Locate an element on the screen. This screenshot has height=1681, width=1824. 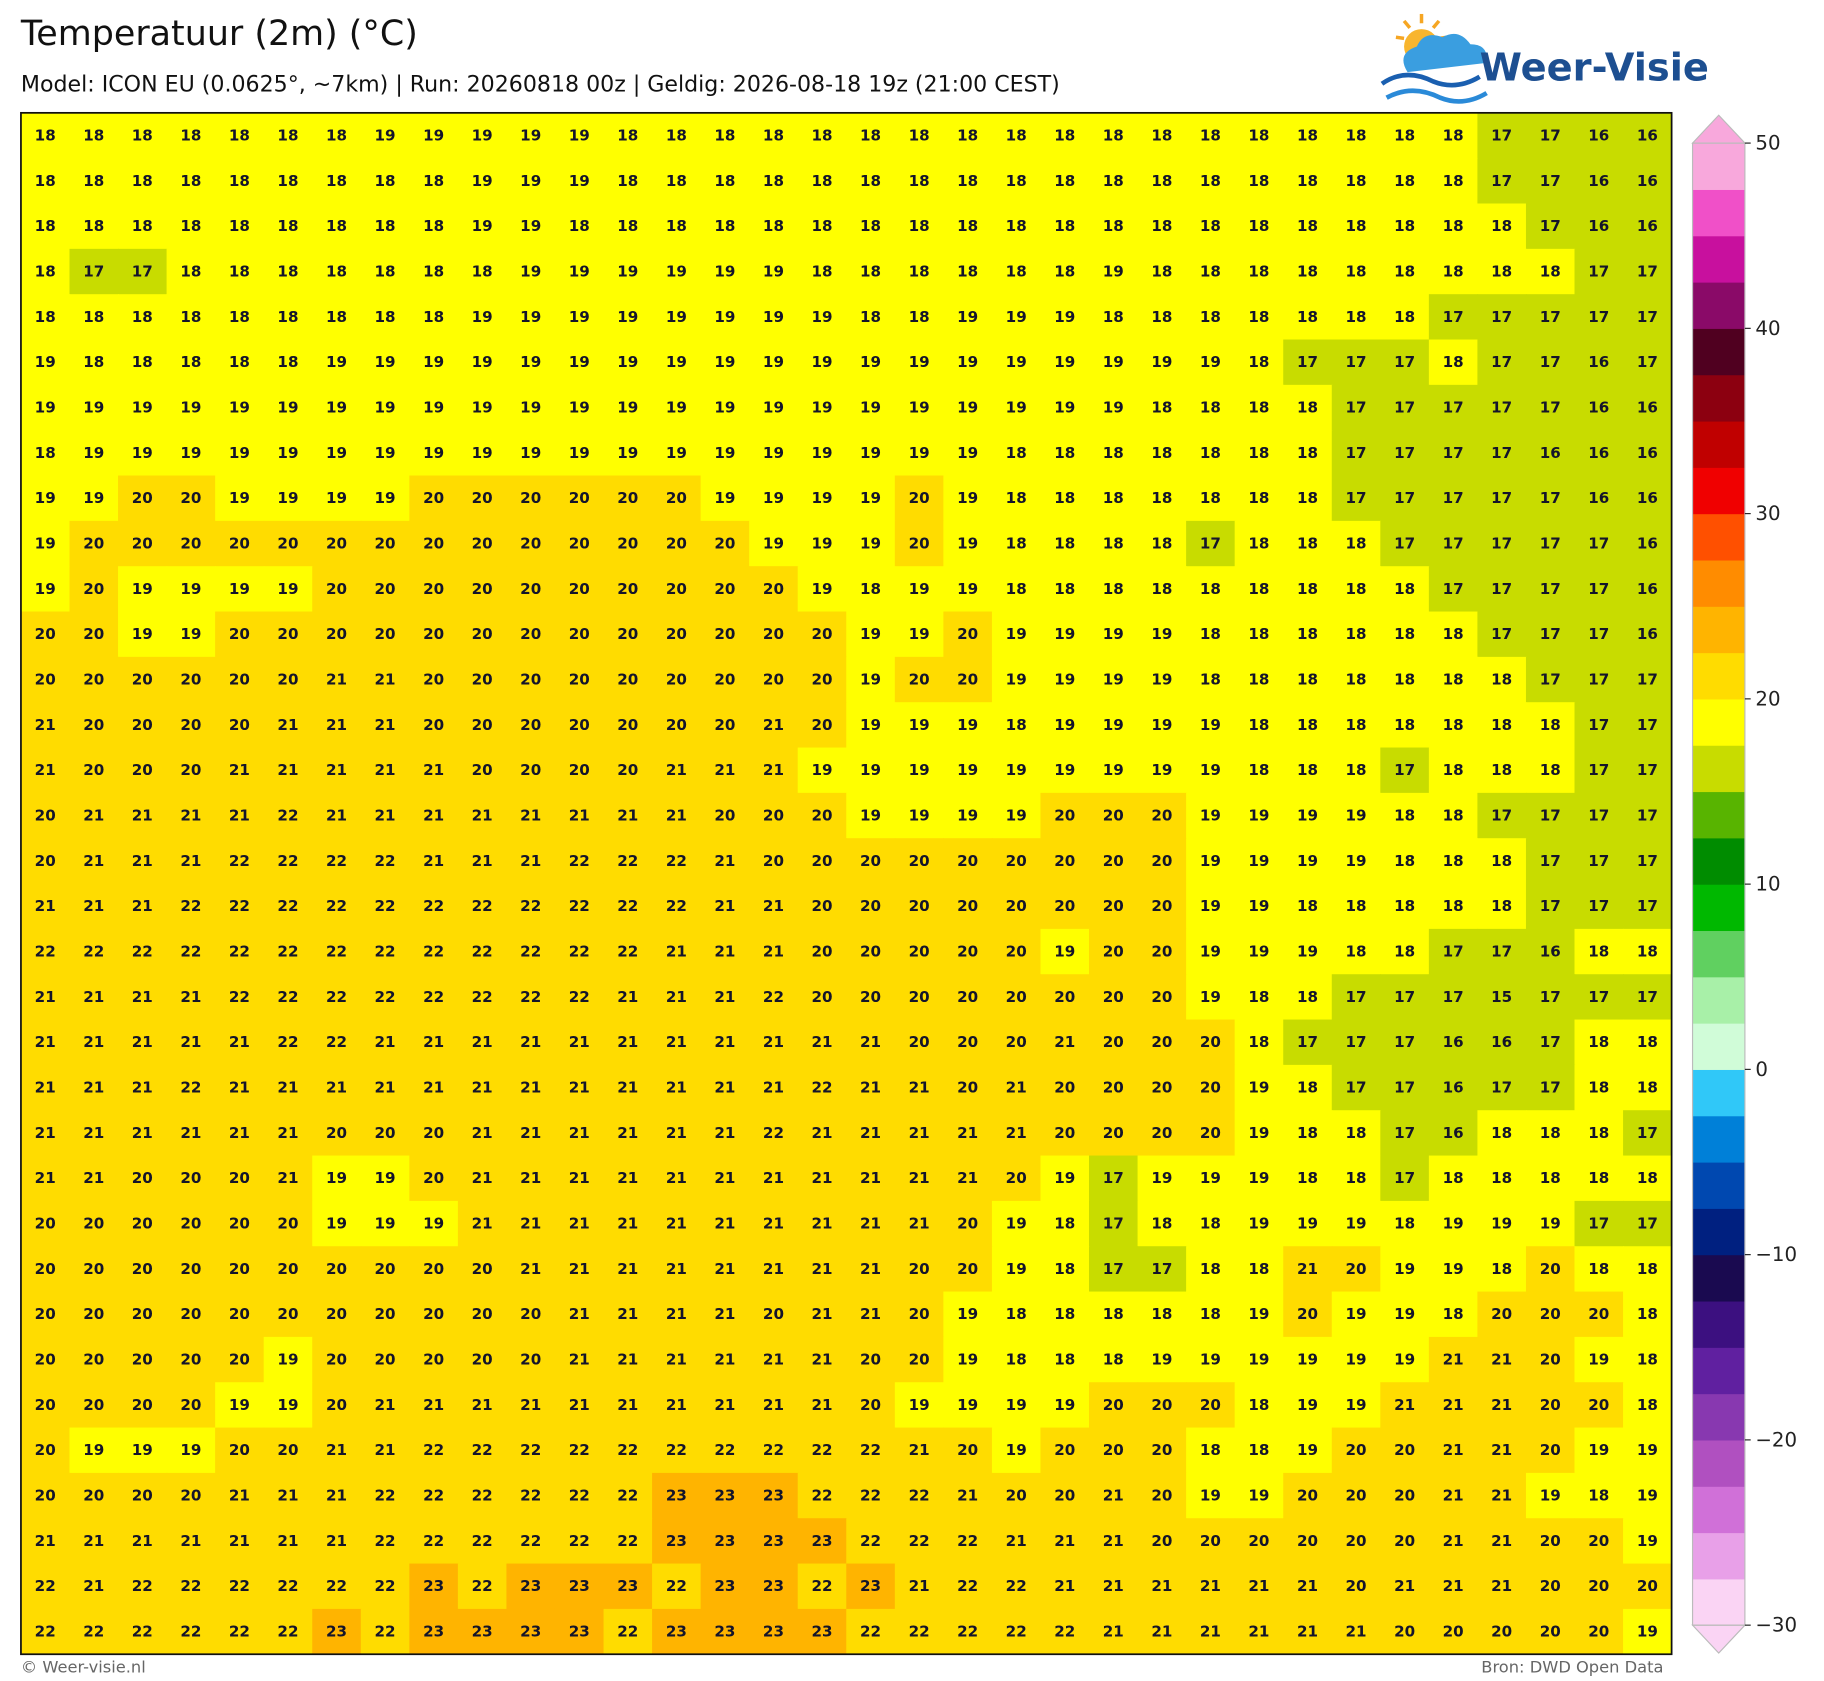
colorbar-tick-label: 0 is located at coordinates (1761, 1069).